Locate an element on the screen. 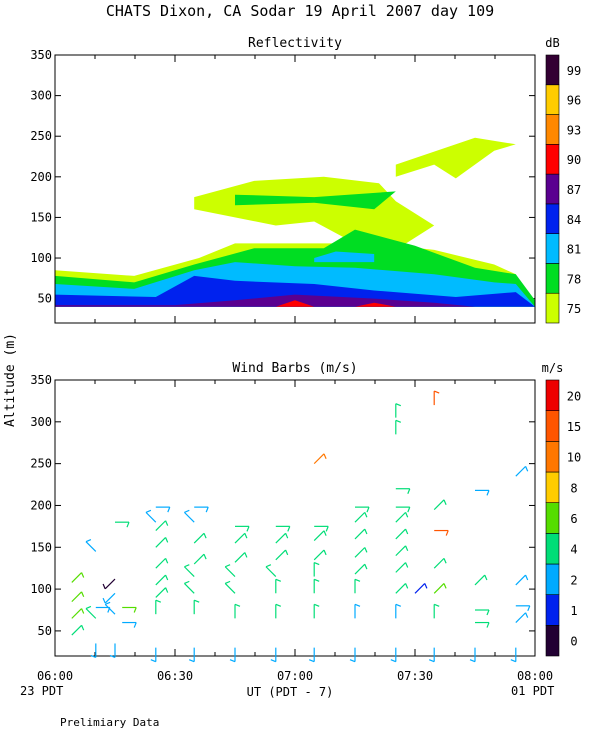 The image size is (600, 750). wind-colorbar-label: 20 is located at coordinates (574, 396).